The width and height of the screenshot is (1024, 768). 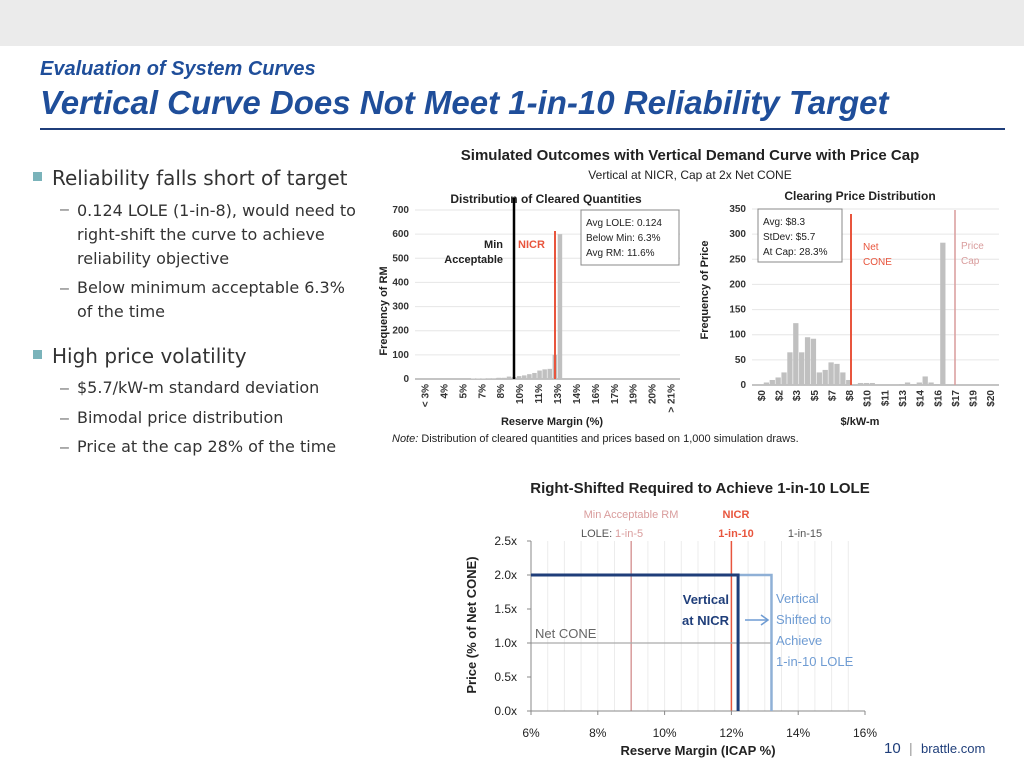 I want to click on stat-below-min: Below Min: 6.3%, so click(x=623, y=238).